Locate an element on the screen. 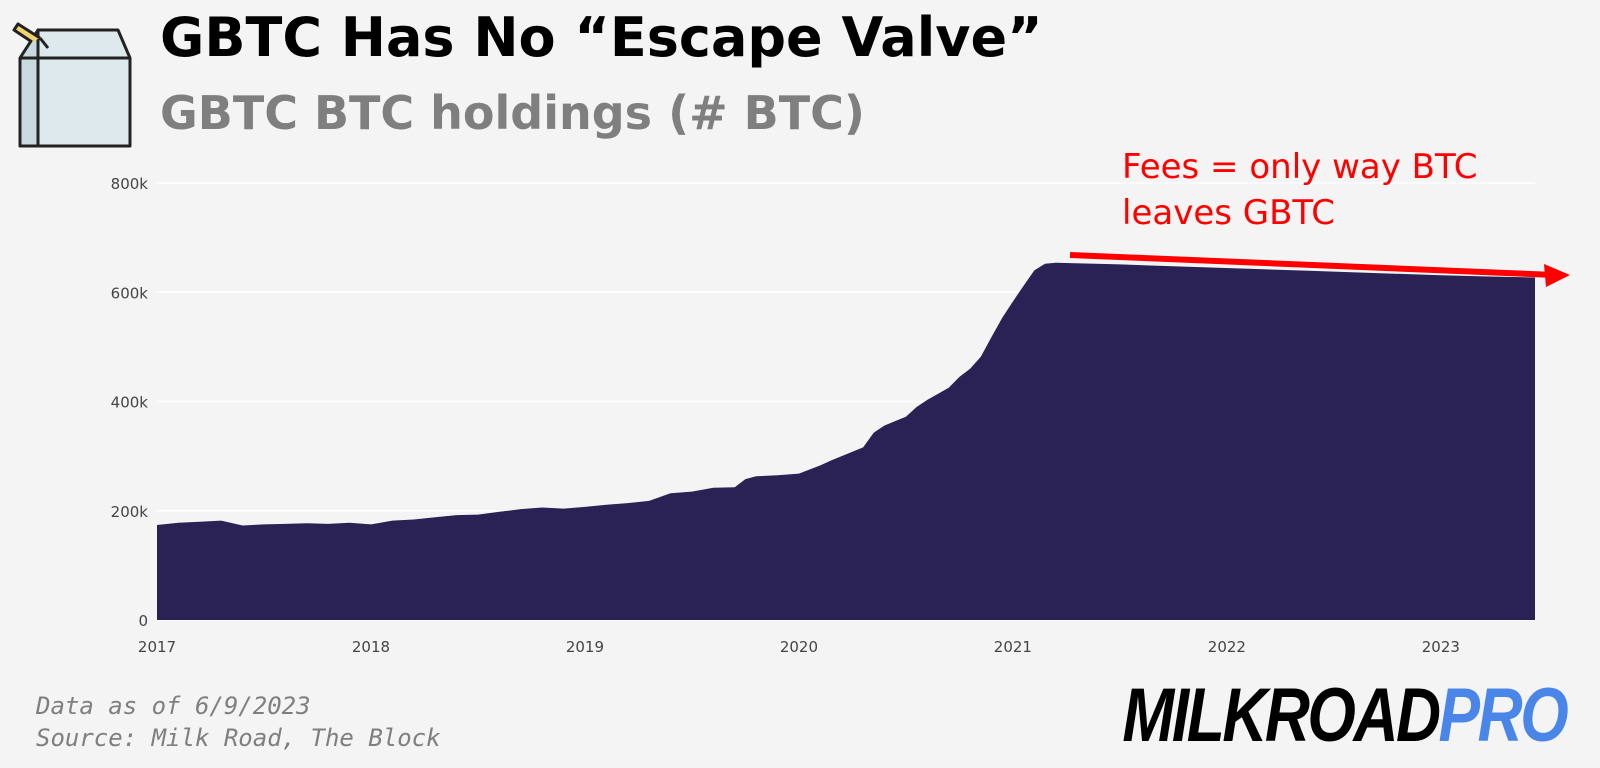 This screenshot has height=768, width=1600. y-axis: 0 200k 400k 600k 800k is located at coordinates (130, 402).